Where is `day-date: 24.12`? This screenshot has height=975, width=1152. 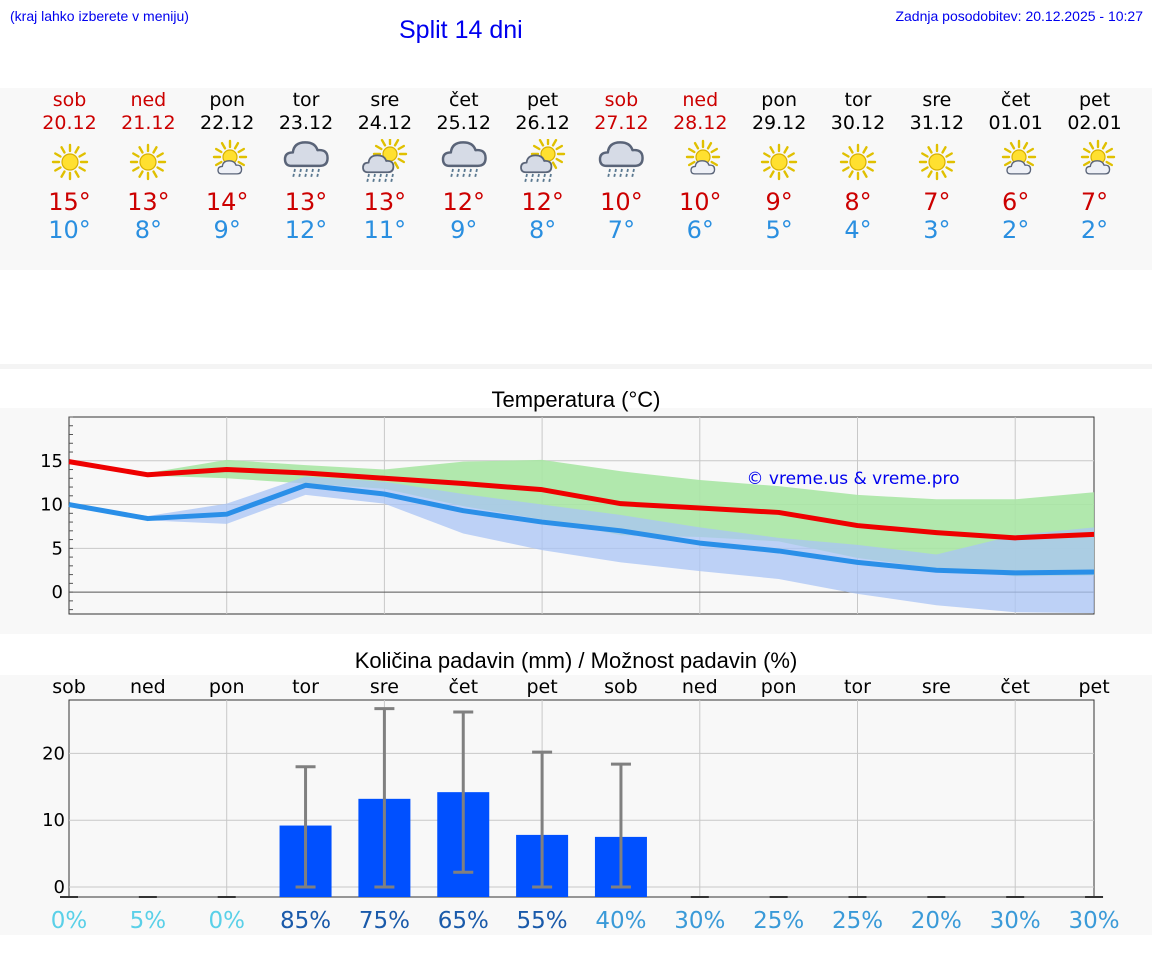 day-date: 24.12 is located at coordinates (385, 123).